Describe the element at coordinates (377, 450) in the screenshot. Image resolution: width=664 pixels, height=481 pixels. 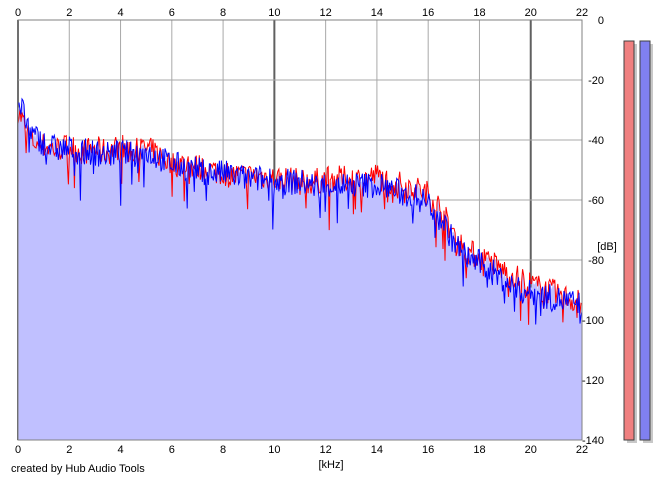
I see `x-tick-label-bottom: 14` at that location.